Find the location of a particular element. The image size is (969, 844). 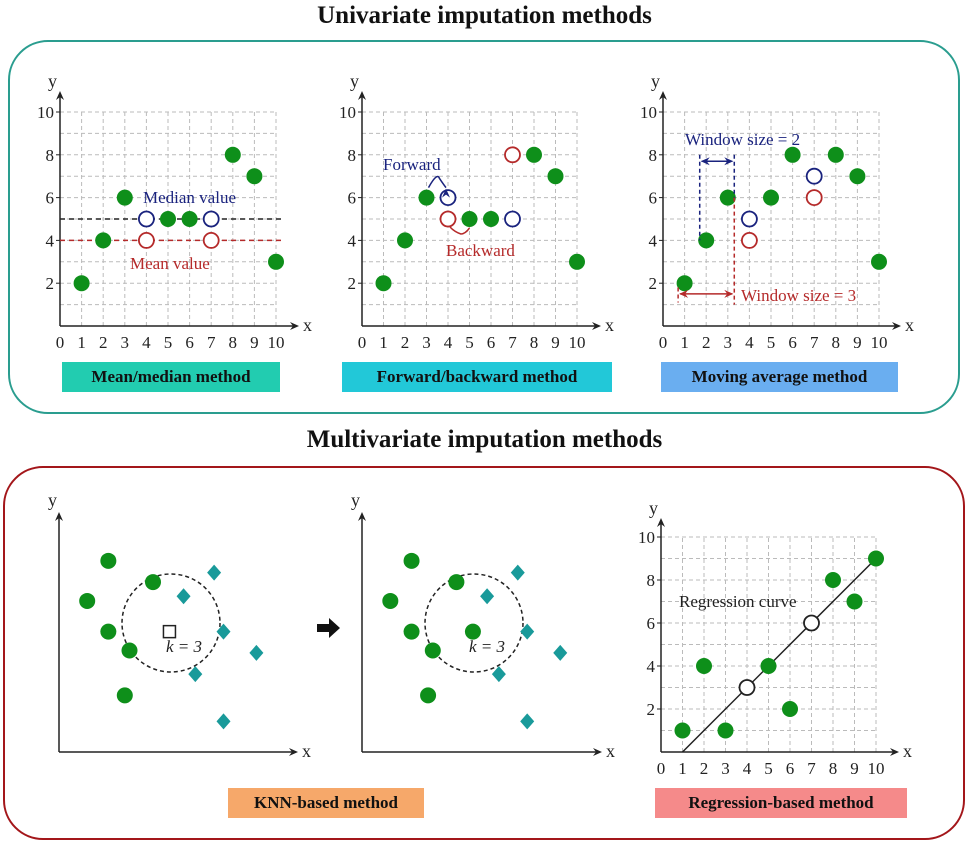

chart-forward_backward is located at coordinates (477, 211).